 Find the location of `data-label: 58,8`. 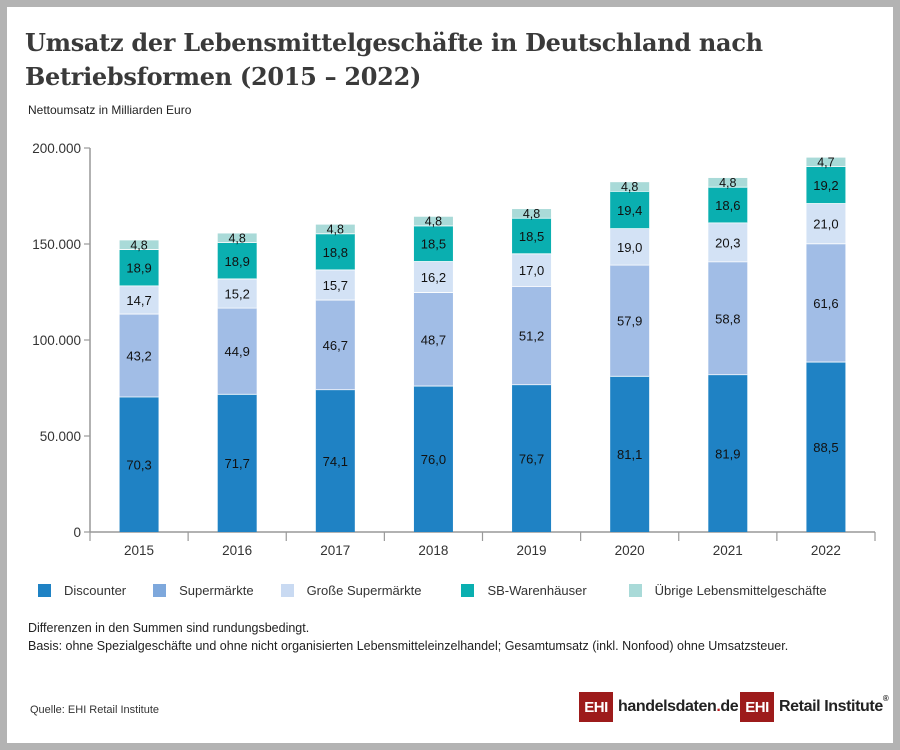

data-label: 58,8 is located at coordinates (727, 318).